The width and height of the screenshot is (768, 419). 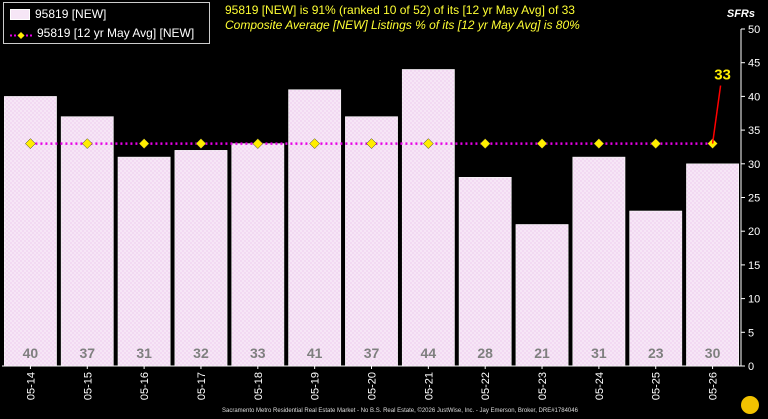 I want to click on x-tick-label: 05-25, so click(x=657, y=386).